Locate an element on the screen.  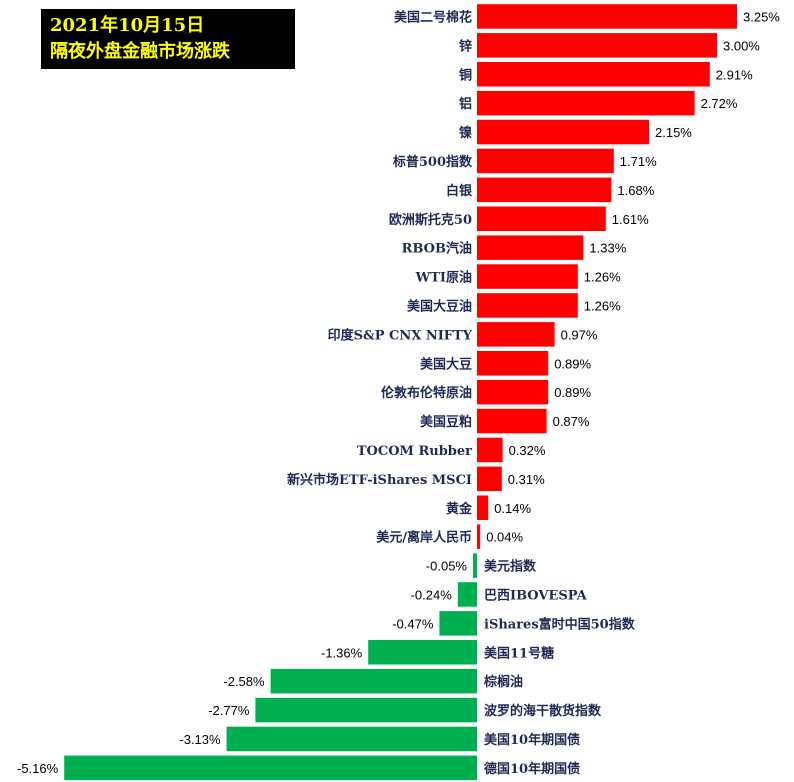
value-label: 3.00% is located at coordinates (741, 45).